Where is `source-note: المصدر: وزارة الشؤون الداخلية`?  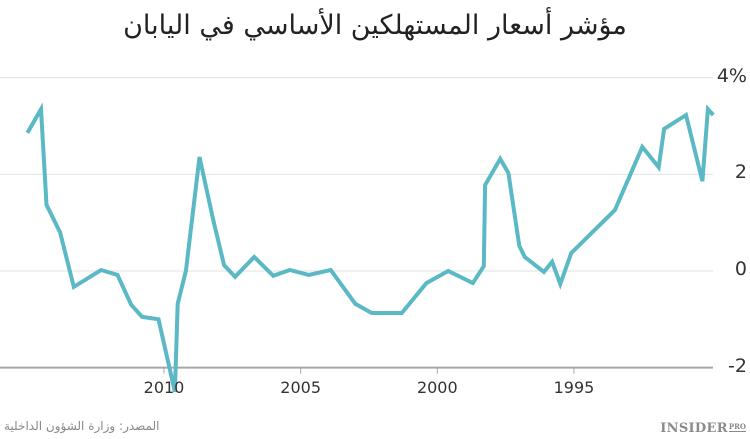 source-note: المصدر: وزارة الشؤون الداخلية is located at coordinates (82, 426).